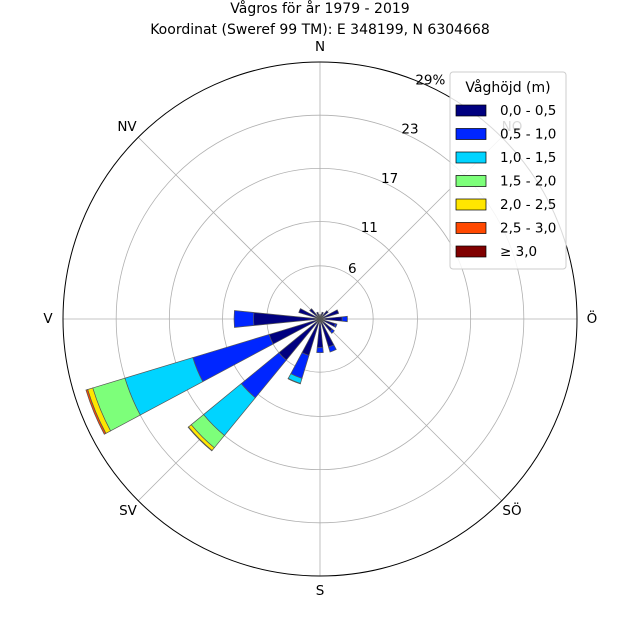  Describe the element at coordinates (332, 348) in the screenshot. I see `bar-segment-ssö-1` at that location.